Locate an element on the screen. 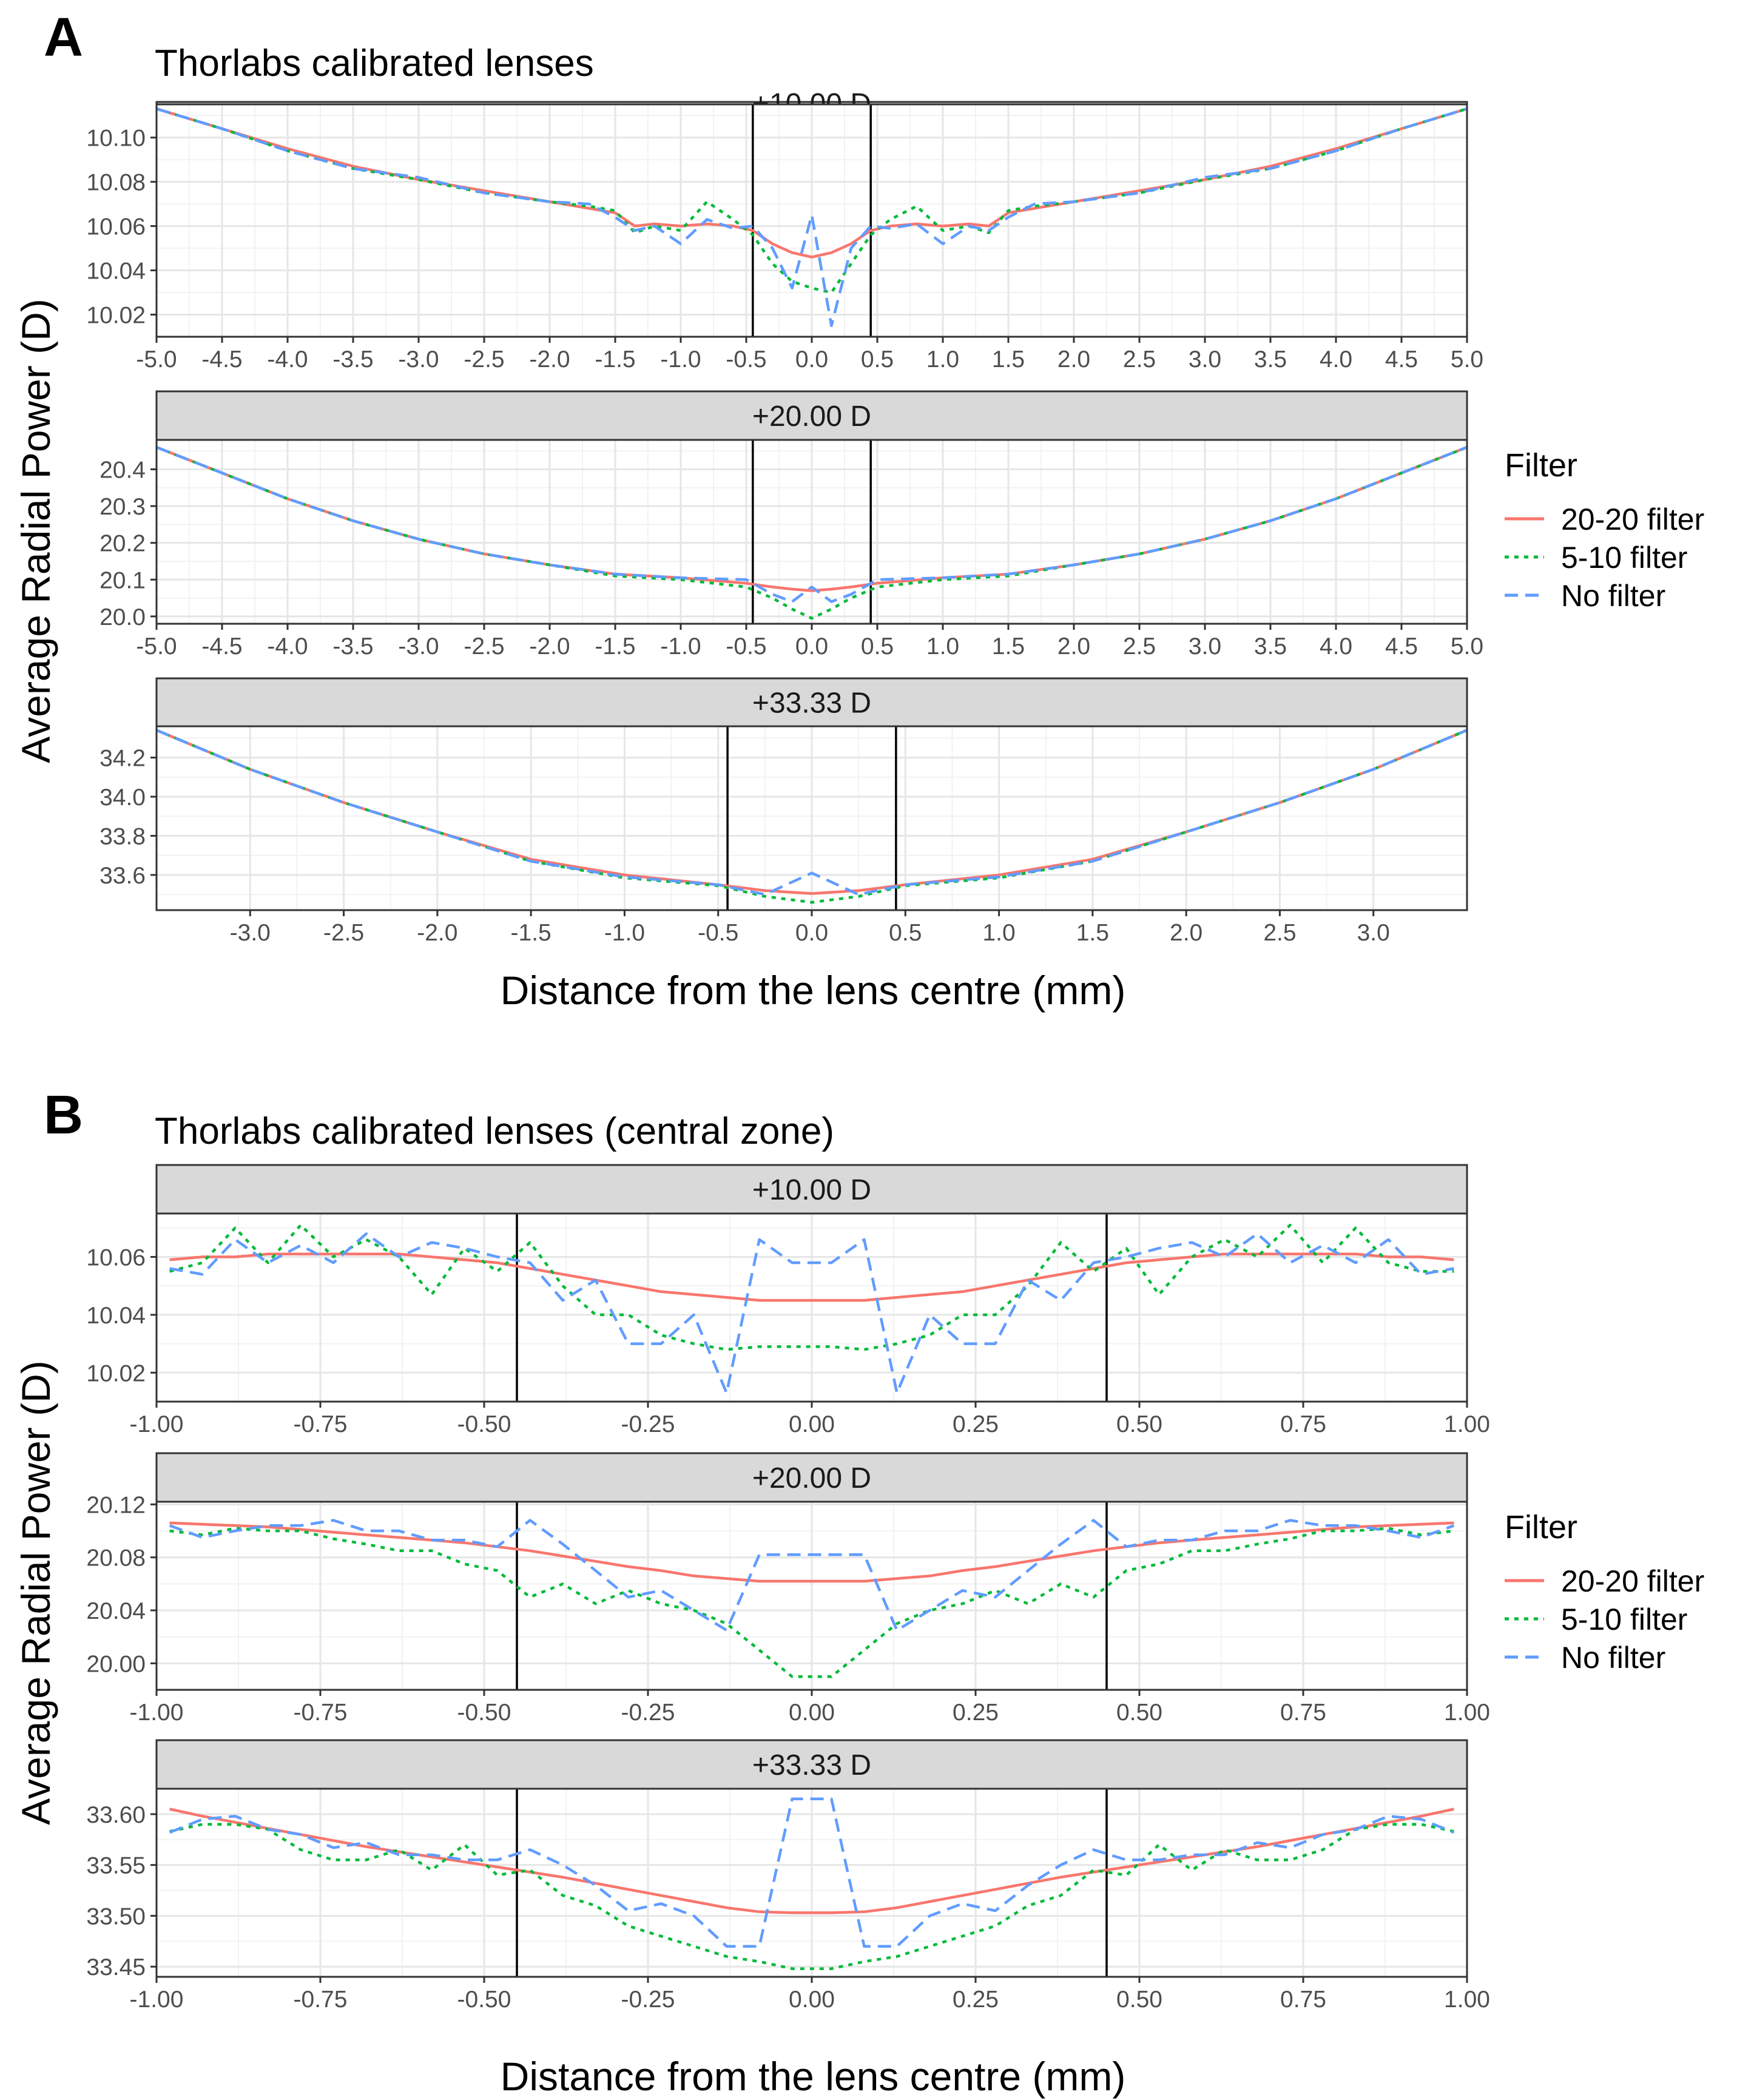 The width and height of the screenshot is (1737, 2100). facet-strip-label: +10.00 D is located at coordinates (811, 1190).